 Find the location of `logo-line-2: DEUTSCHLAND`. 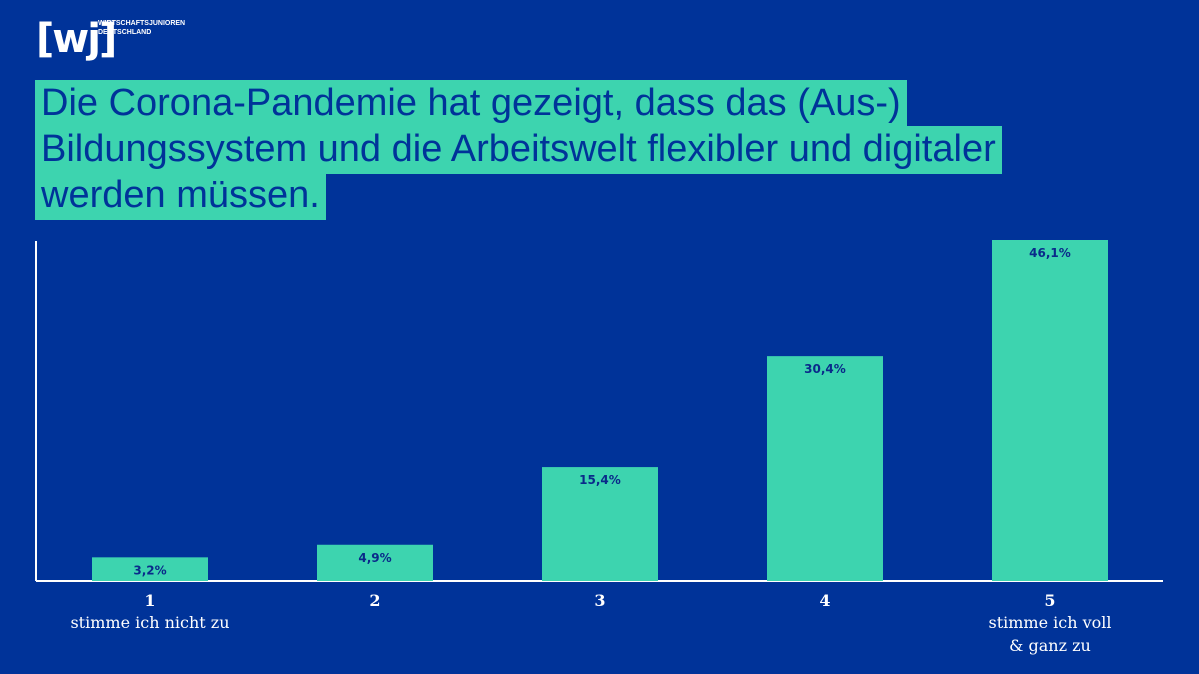

logo-line-2: DEUTSCHLAND is located at coordinates (125, 32).